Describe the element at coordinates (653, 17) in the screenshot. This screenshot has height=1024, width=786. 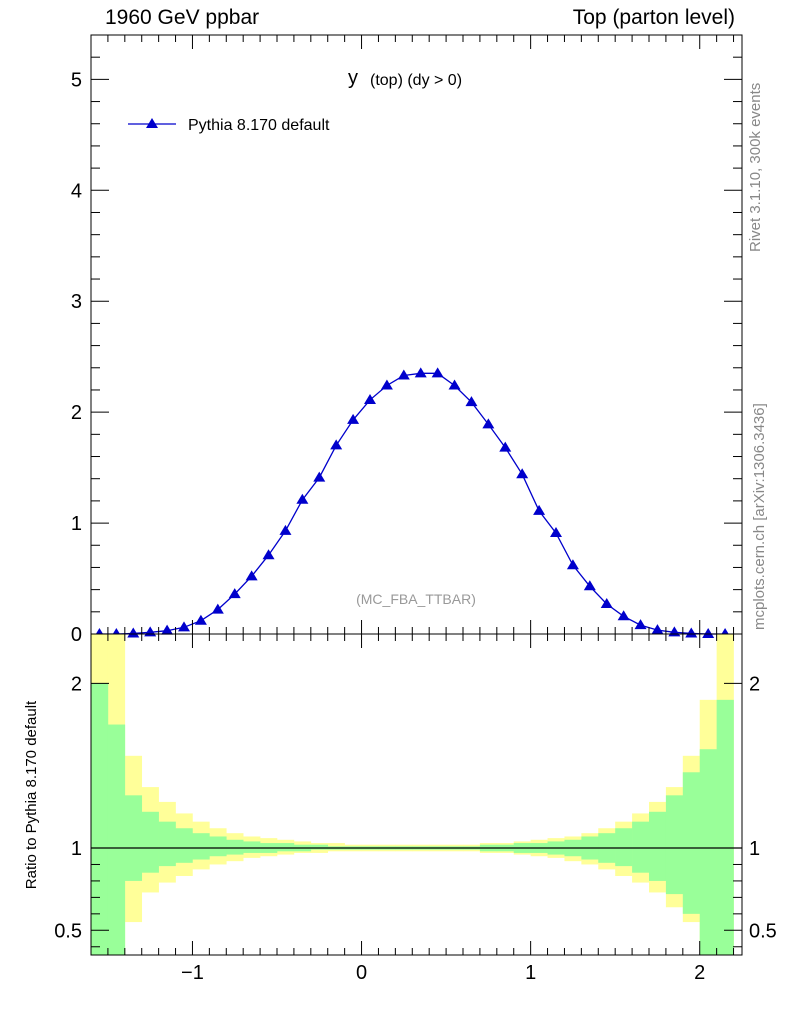
I see `process-label: Top (parton level)` at that location.